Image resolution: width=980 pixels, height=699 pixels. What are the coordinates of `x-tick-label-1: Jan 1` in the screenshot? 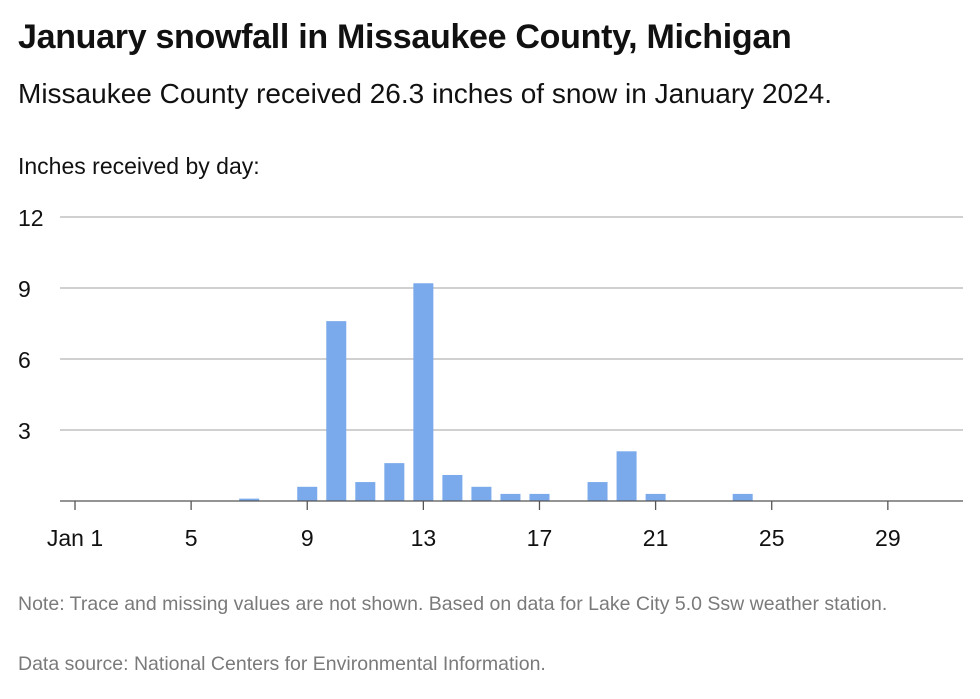 It's located at (75, 538).